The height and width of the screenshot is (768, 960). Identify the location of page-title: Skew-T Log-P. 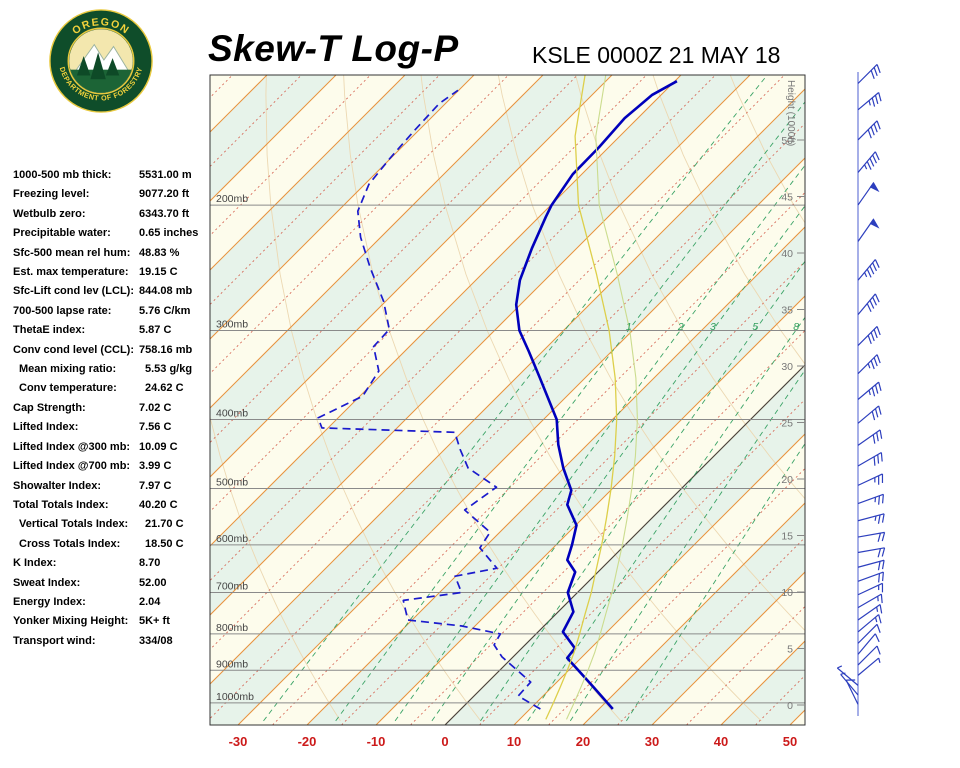
(333, 48).